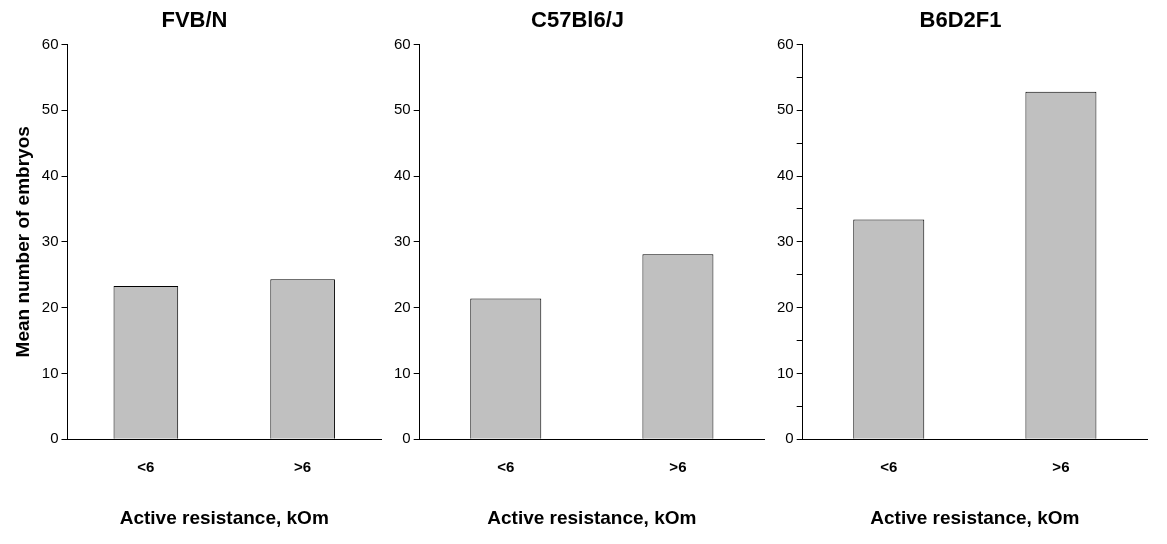 Image resolution: width=1167 pixels, height=544 pixels. I want to click on chart-title: C57Bl6/J, so click(577, 20).